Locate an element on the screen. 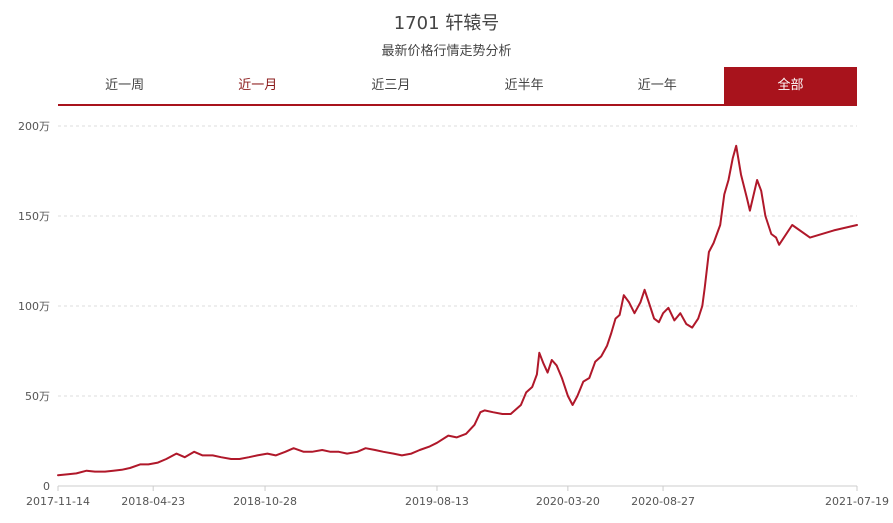 This screenshot has height=523, width=893. y-tick-label: 0 is located at coordinates (46, 486).